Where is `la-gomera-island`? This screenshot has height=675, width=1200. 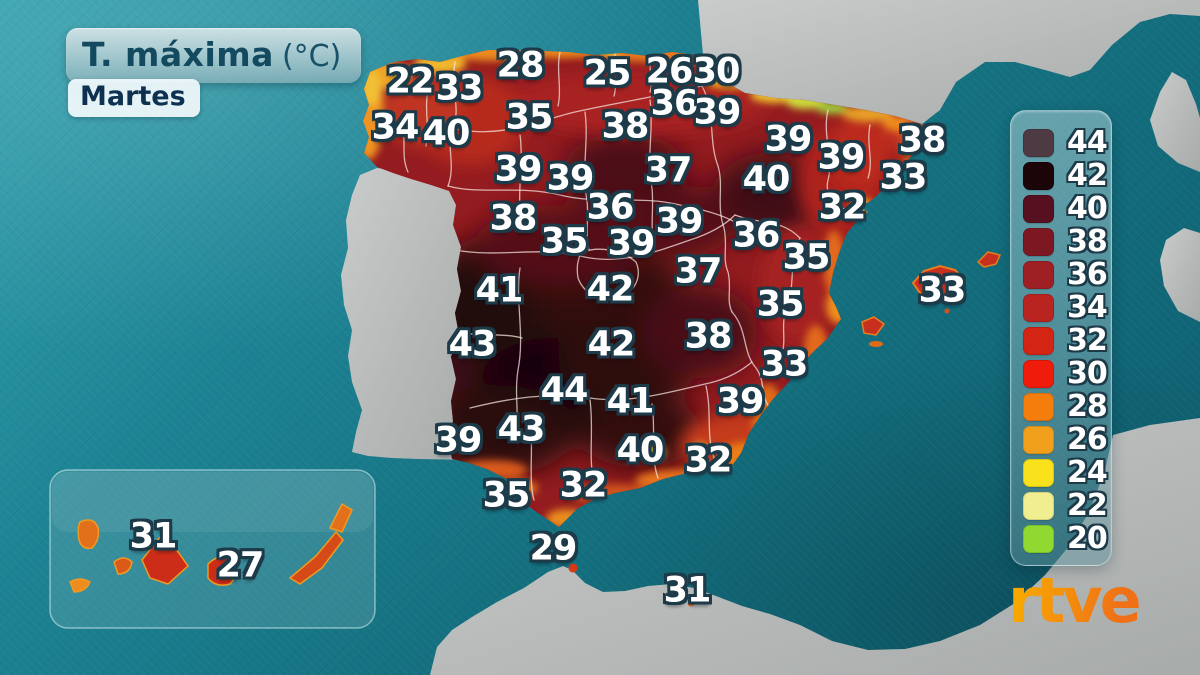
la-gomera-island is located at coordinates (123, 566).